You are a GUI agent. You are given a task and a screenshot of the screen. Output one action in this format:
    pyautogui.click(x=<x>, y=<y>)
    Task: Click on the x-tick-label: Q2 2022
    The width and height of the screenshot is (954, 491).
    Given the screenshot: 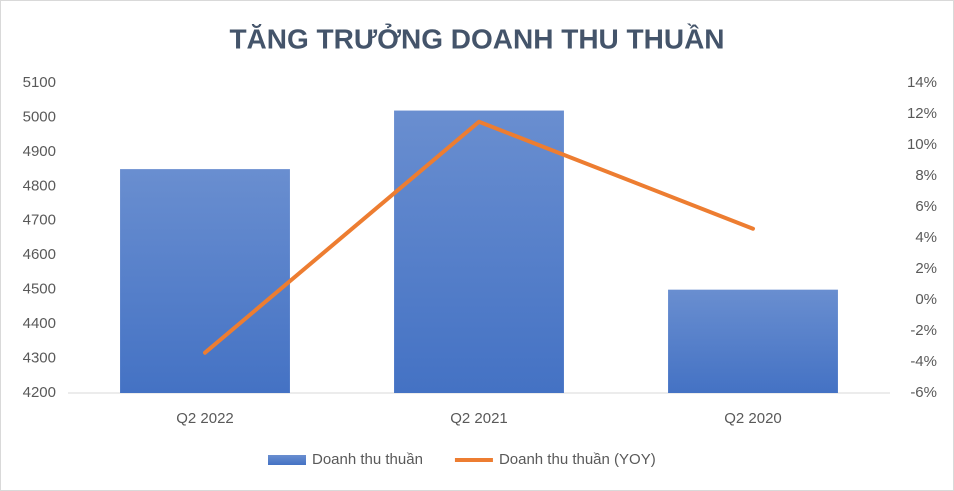 What is the action you would take?
    pyautogui.click(x=205, y=418)
    